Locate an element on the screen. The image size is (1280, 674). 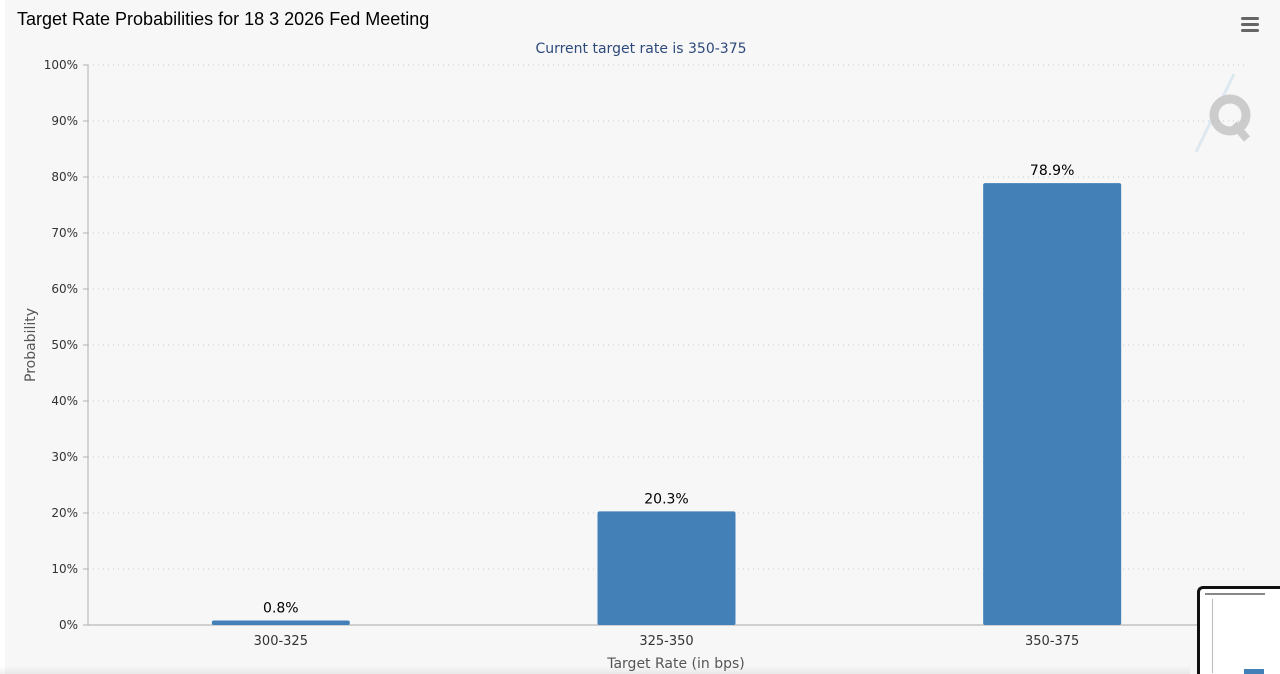
screenshot-thumbnail-preview is located at coordinates (1238, 630).